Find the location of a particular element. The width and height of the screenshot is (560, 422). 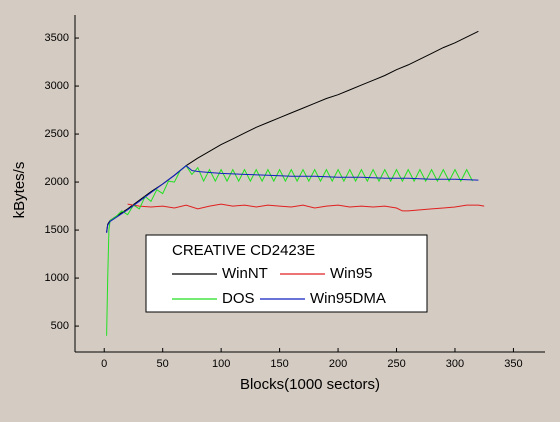

x-tick-label: 350 is located at coordinates (513, 364).